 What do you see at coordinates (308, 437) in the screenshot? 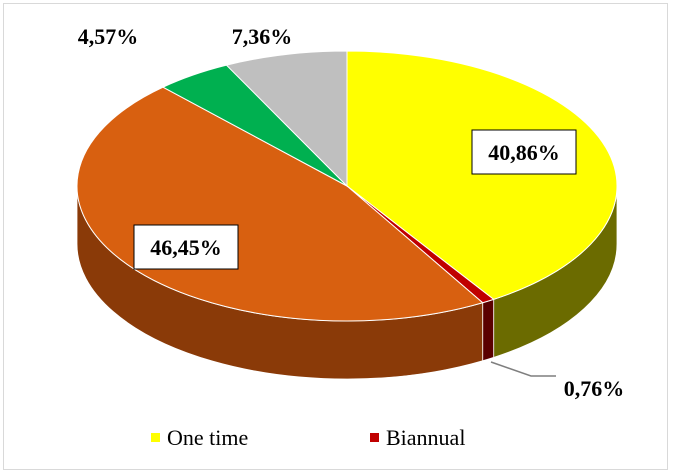
I see `legend: One time Biannual` at bounding box center [308, 437].